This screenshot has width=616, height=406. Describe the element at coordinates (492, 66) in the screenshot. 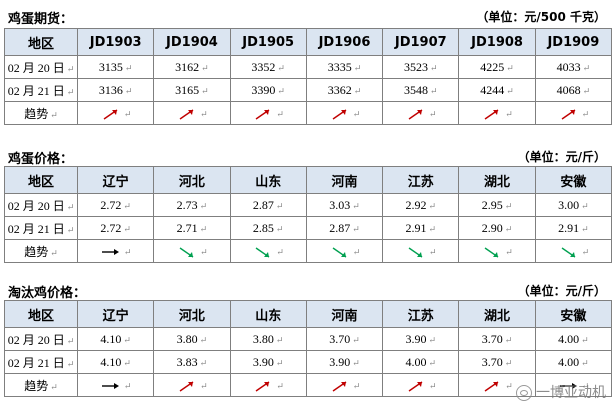

I see `cell-value: 4225` at that location.